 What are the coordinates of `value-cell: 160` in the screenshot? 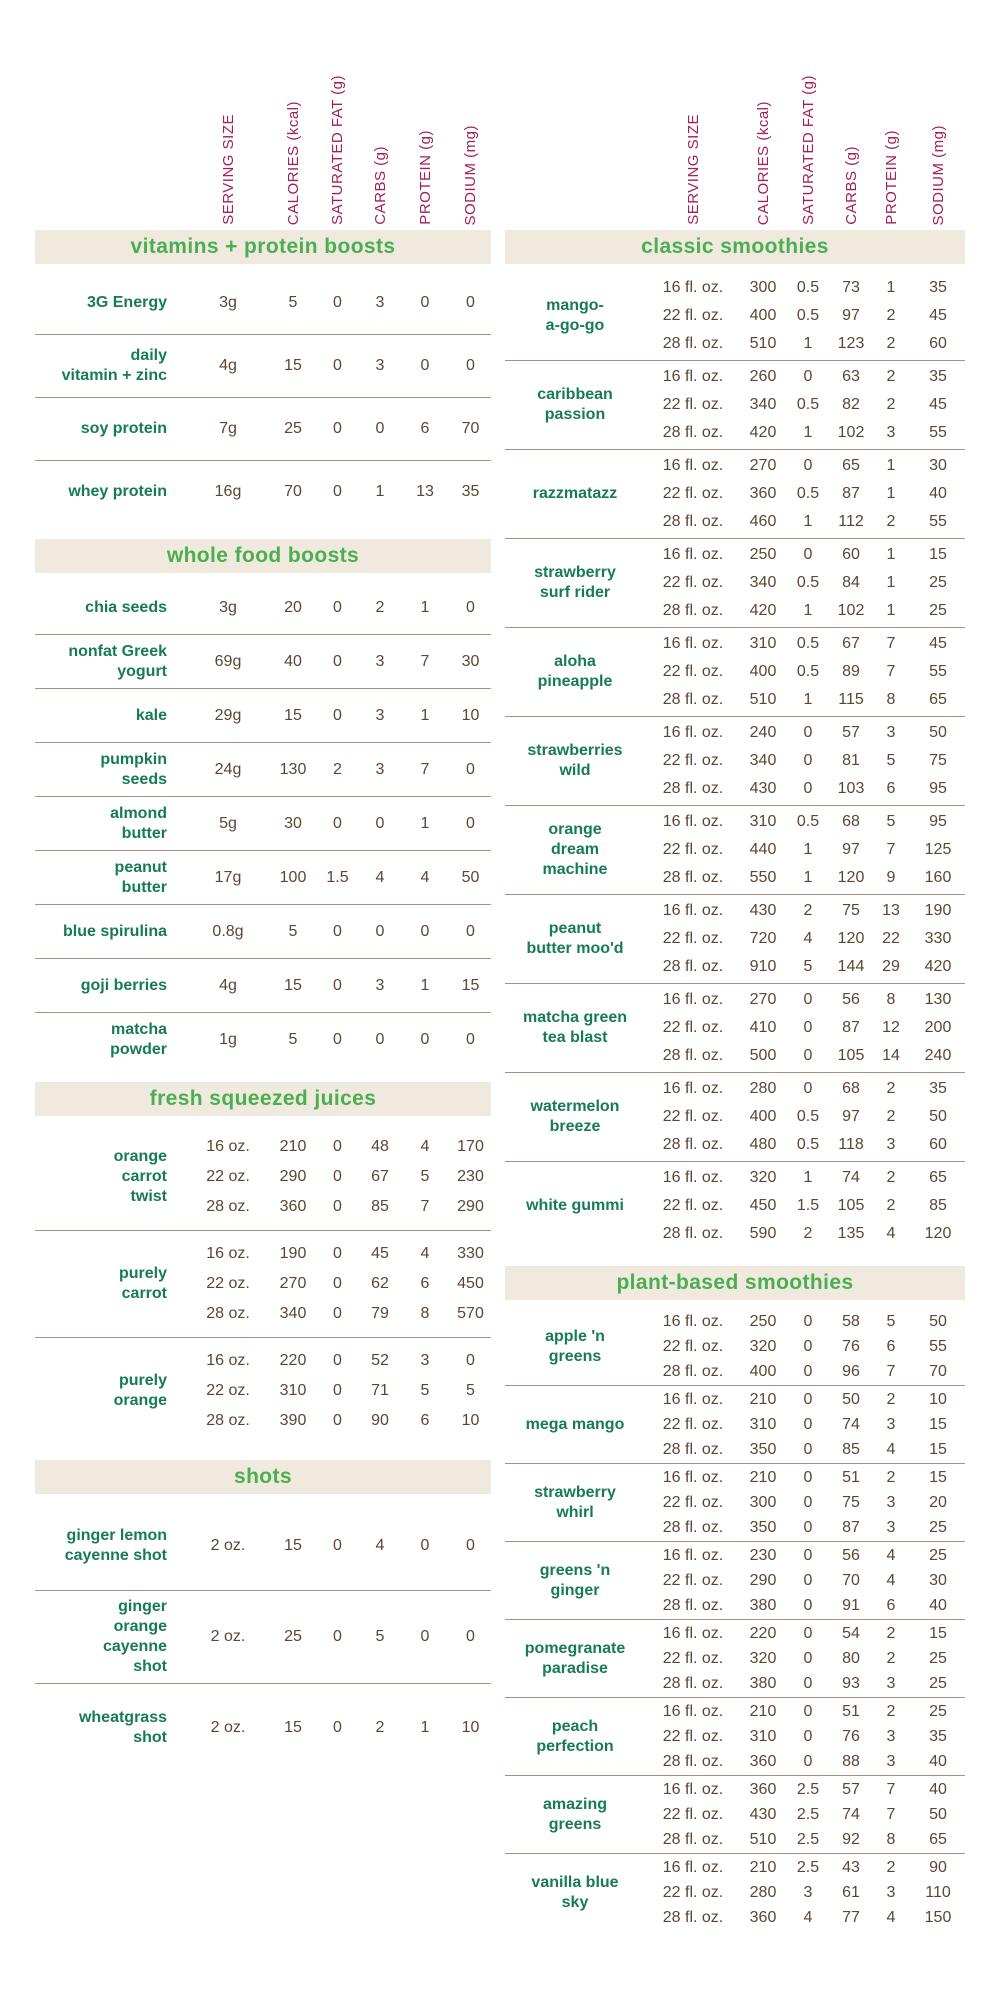 It's located at (938, 877).